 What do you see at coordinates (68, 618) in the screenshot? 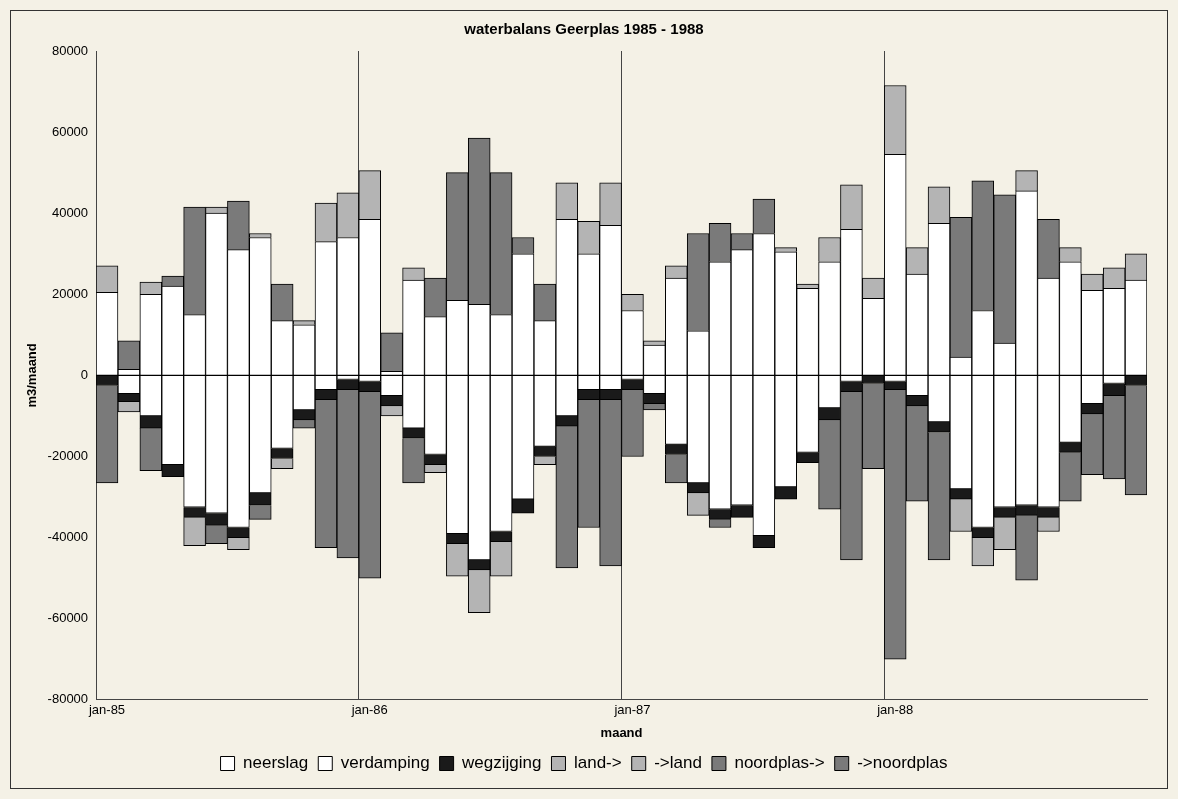
I see `y-tick-label: -60000` at bounding box center [68, 618].